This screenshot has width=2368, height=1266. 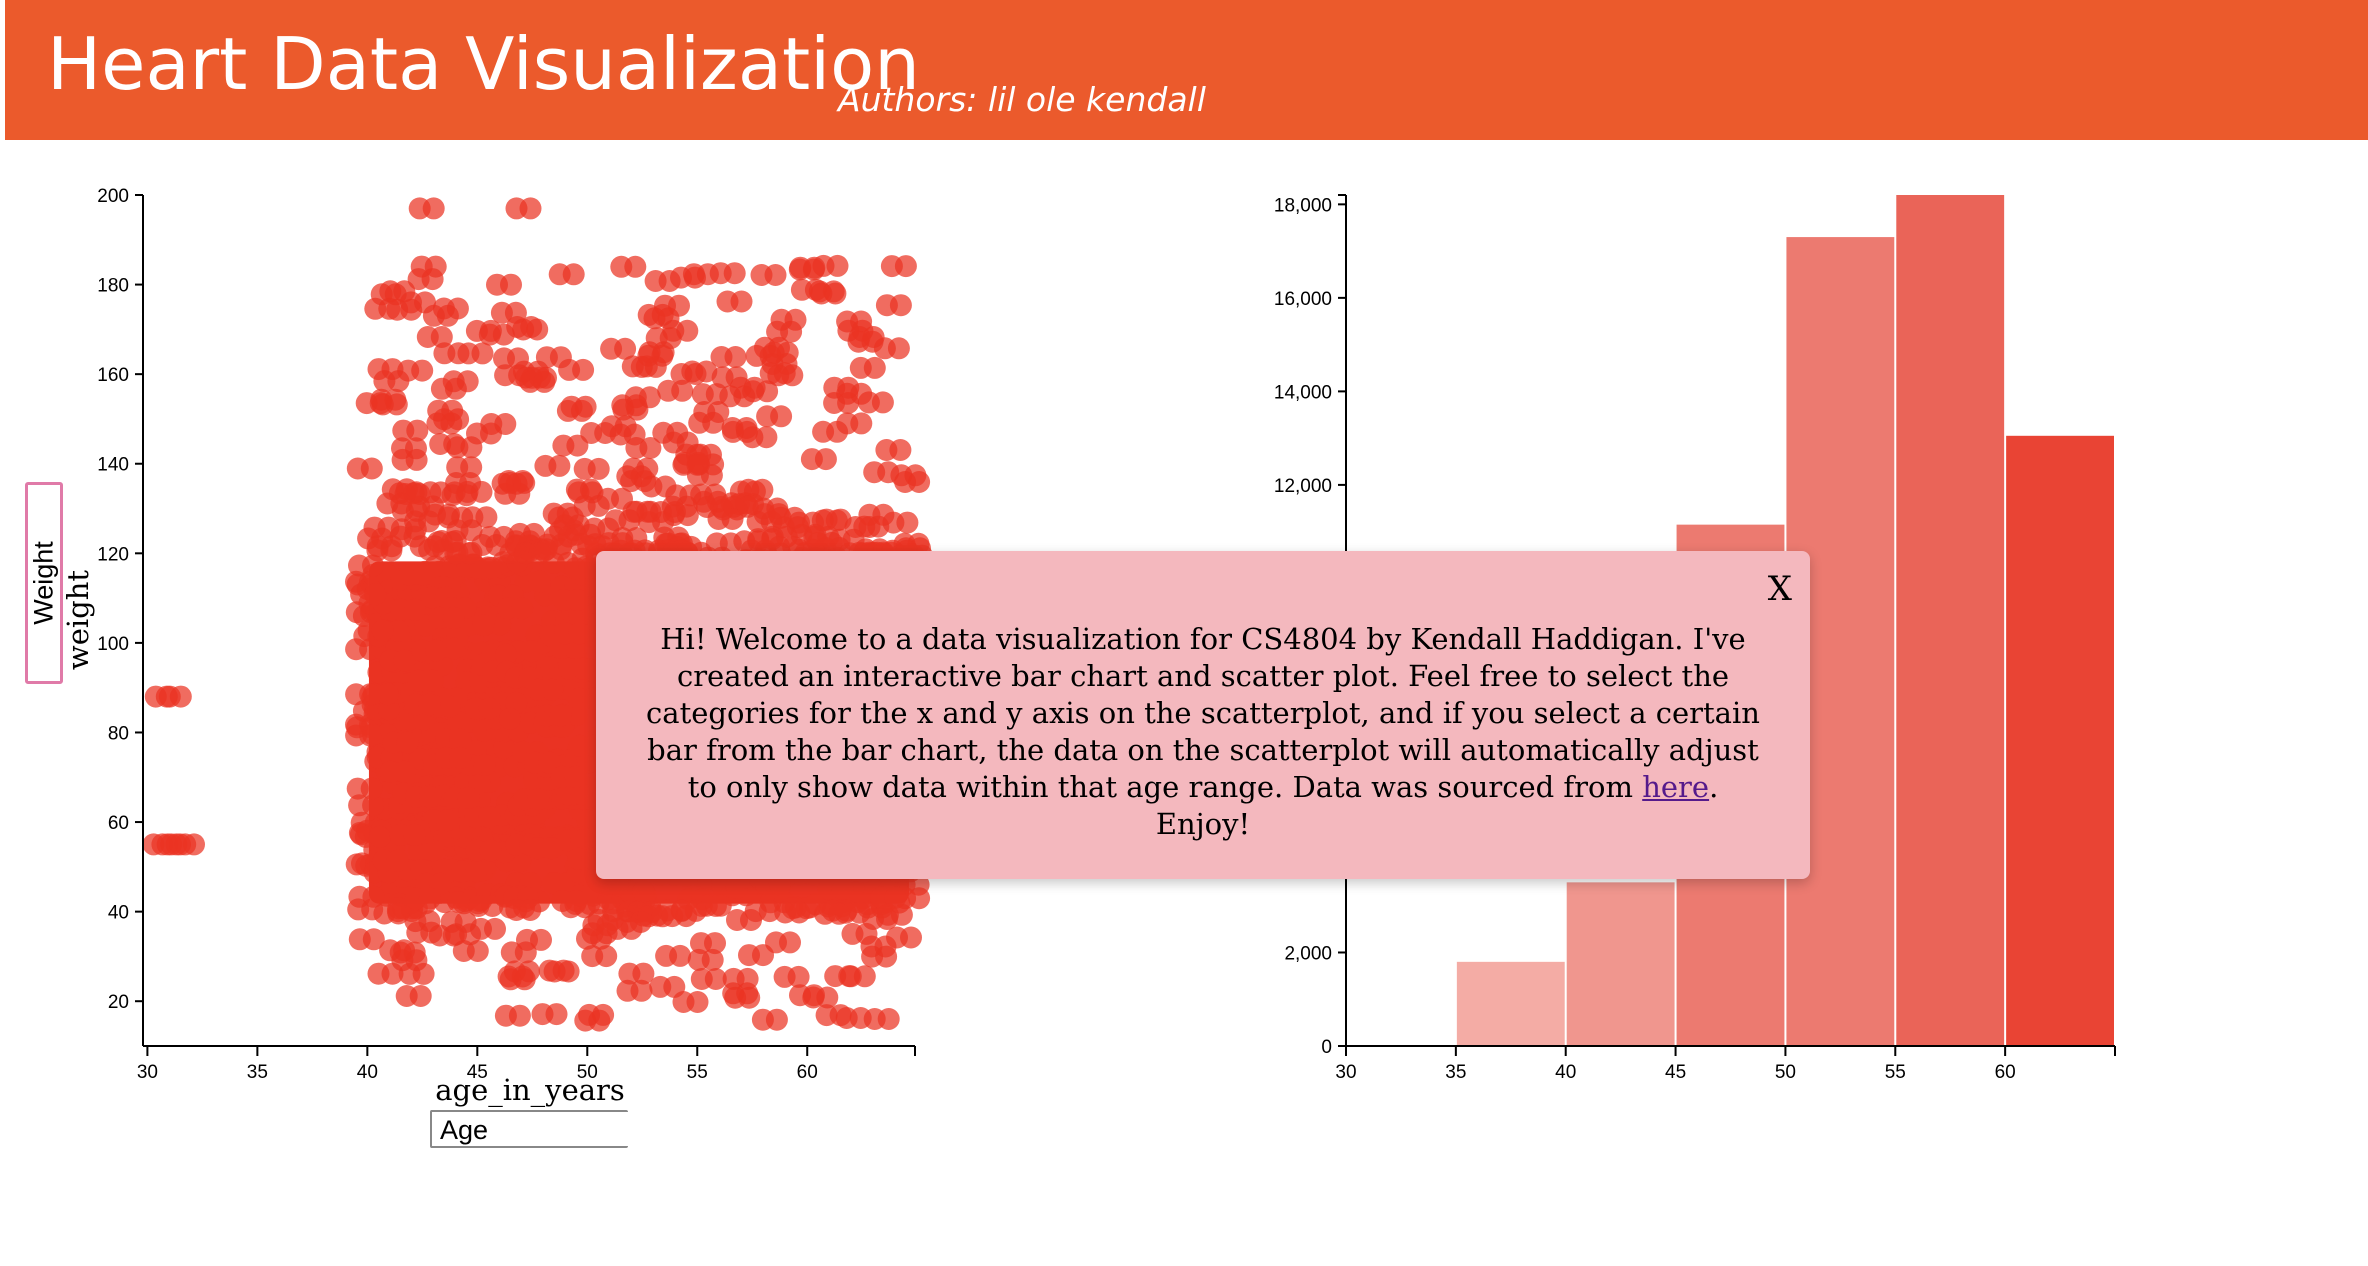 What do you see at coordinates (1022, 99) in the screenshot?
I see `authors-subtitle: Authors: lil ole kendall` at bounding box center [1022, 99].